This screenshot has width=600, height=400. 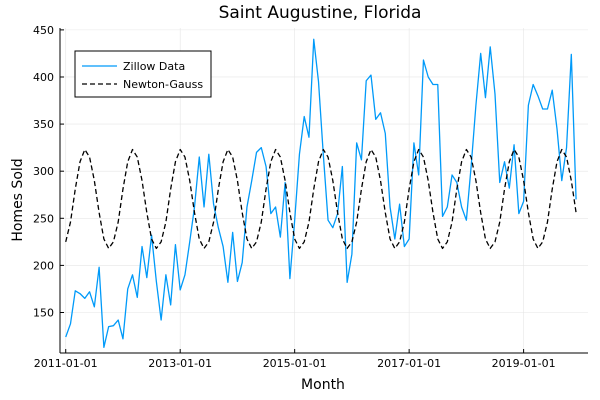 I want to click on y-ticks: 150 200 250 300 350 400 450, so click(x=48, y=171).